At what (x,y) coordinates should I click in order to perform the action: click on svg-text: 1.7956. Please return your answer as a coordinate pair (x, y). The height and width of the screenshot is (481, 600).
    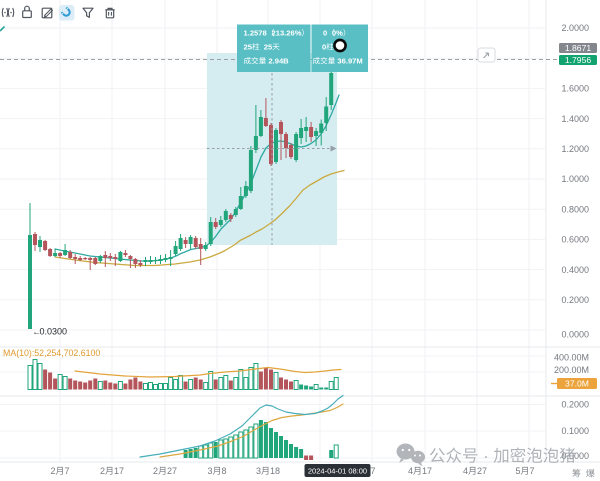
    Looking at the image, I should click on (578, 60).